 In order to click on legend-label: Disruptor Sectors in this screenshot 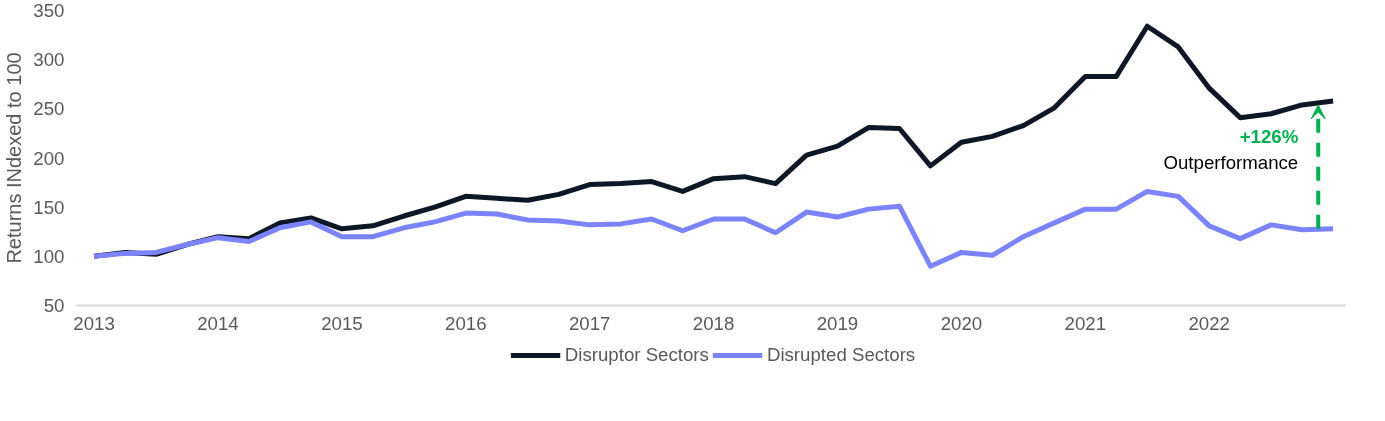, I will do `click(636, 354)`.